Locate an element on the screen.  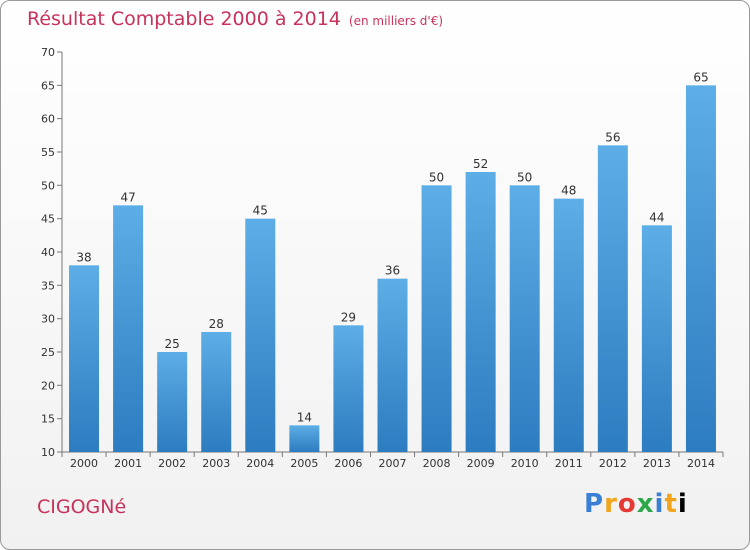
town-name: CIGOGNé is located at coordinates (82, 507).